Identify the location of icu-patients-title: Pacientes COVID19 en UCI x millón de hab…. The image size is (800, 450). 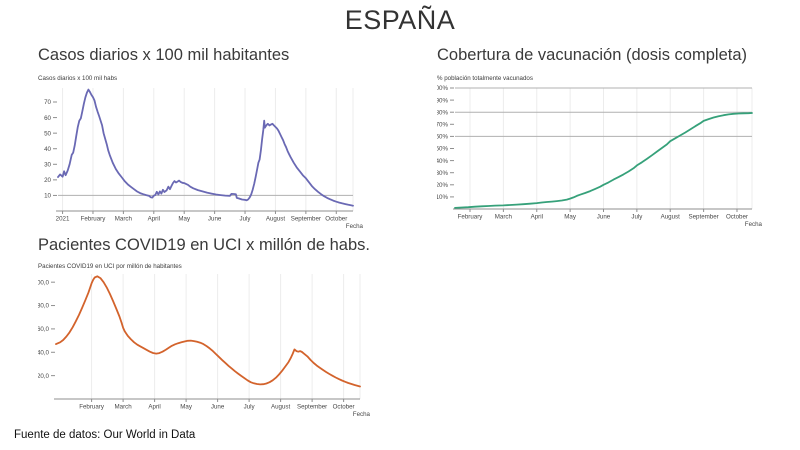
(204, 245).